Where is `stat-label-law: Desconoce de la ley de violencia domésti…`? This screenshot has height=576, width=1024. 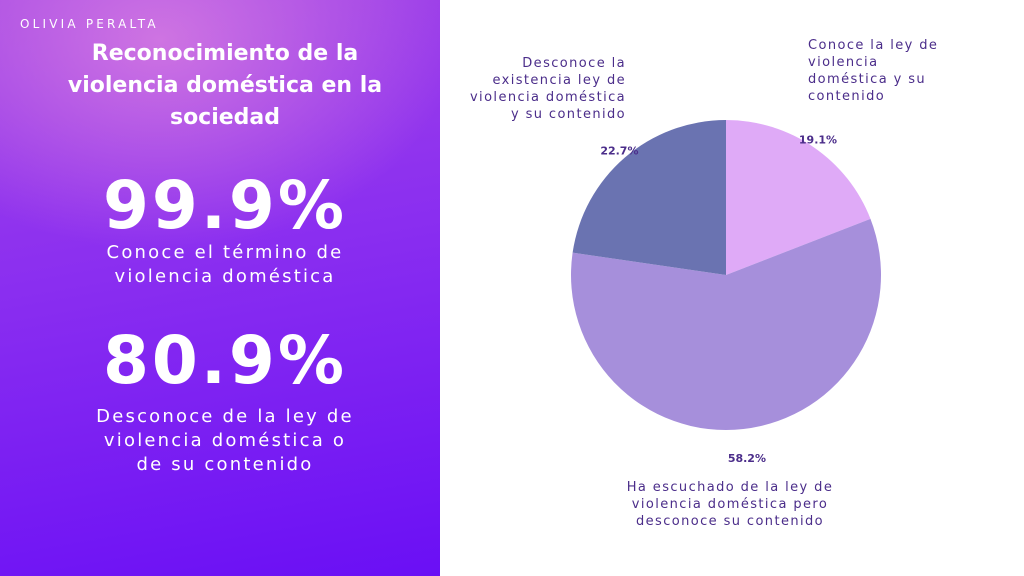 stat-label-law: Desconoce de la ley de violencia domésti… is located at coordinates (225, 440).